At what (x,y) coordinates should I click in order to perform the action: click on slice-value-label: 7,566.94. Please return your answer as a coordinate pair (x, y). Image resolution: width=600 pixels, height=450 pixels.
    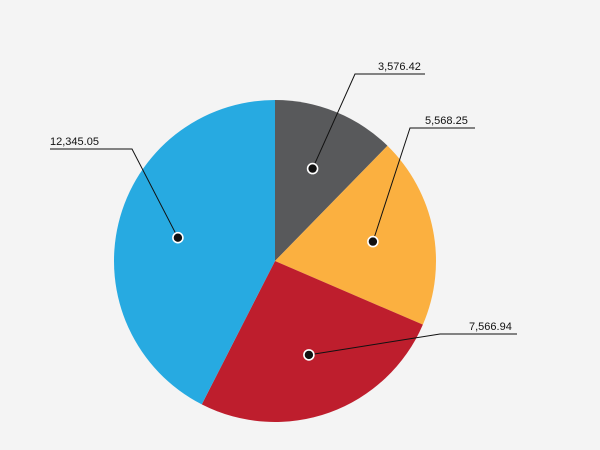
    Looking at the image, I should click on (490, 327).